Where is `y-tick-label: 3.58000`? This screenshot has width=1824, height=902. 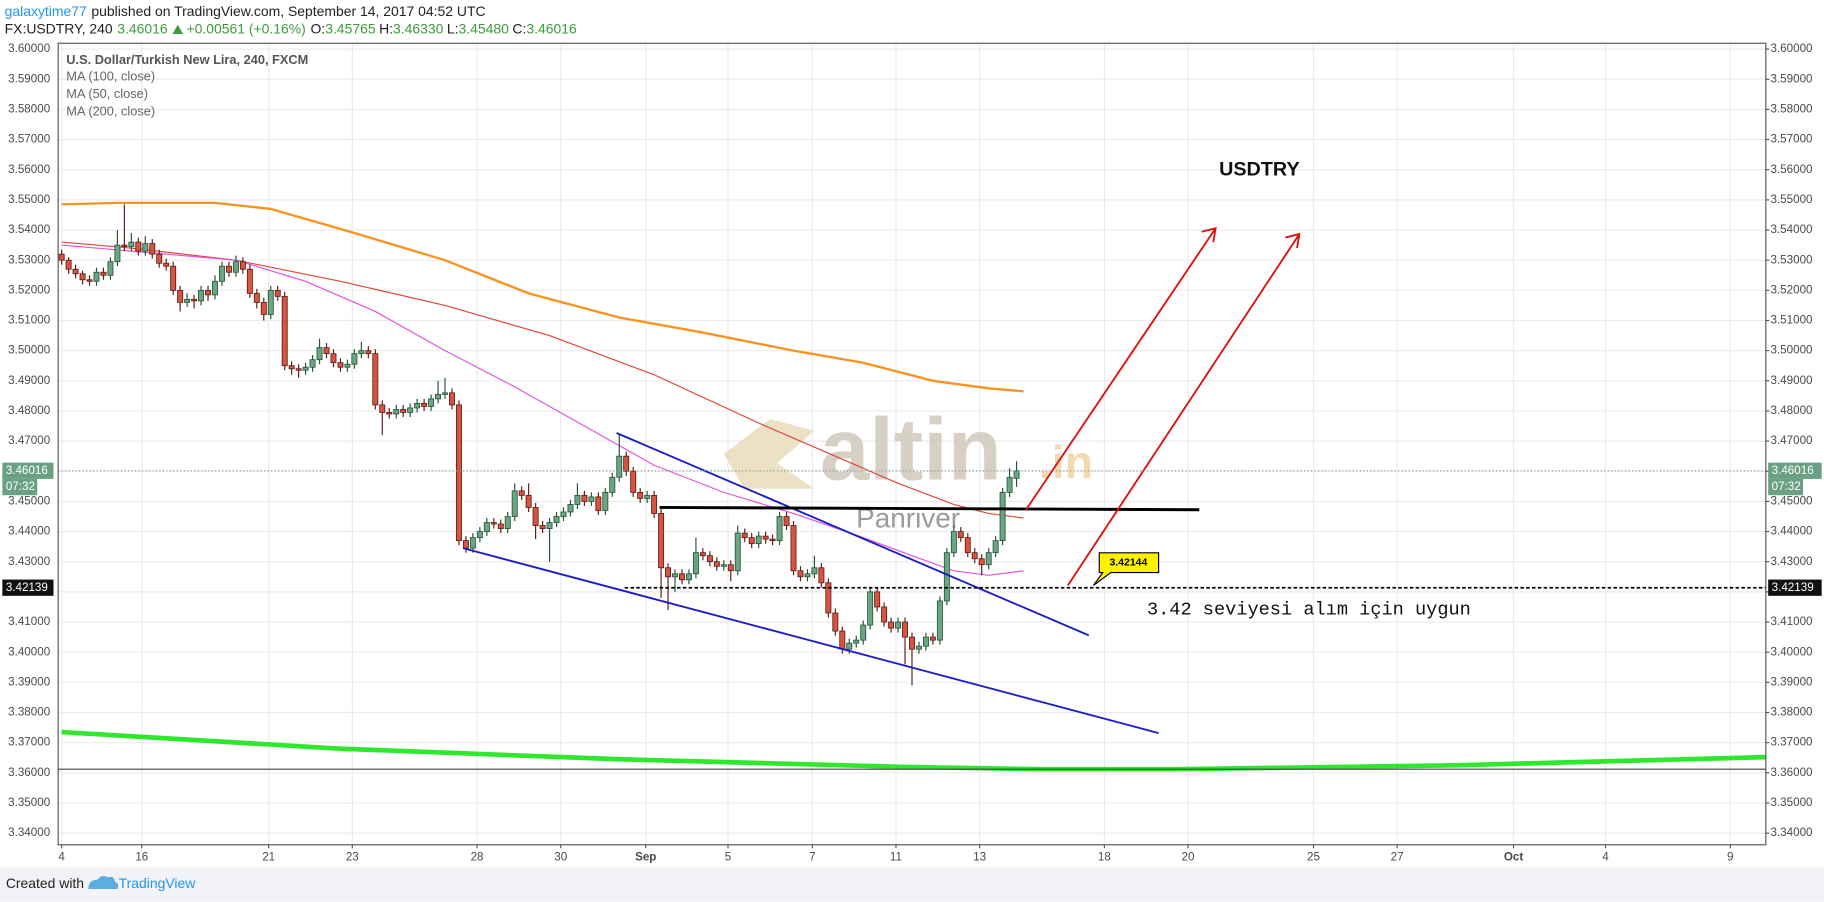
y-tick-label: 3.58000 is located at coordinates (29, 108).